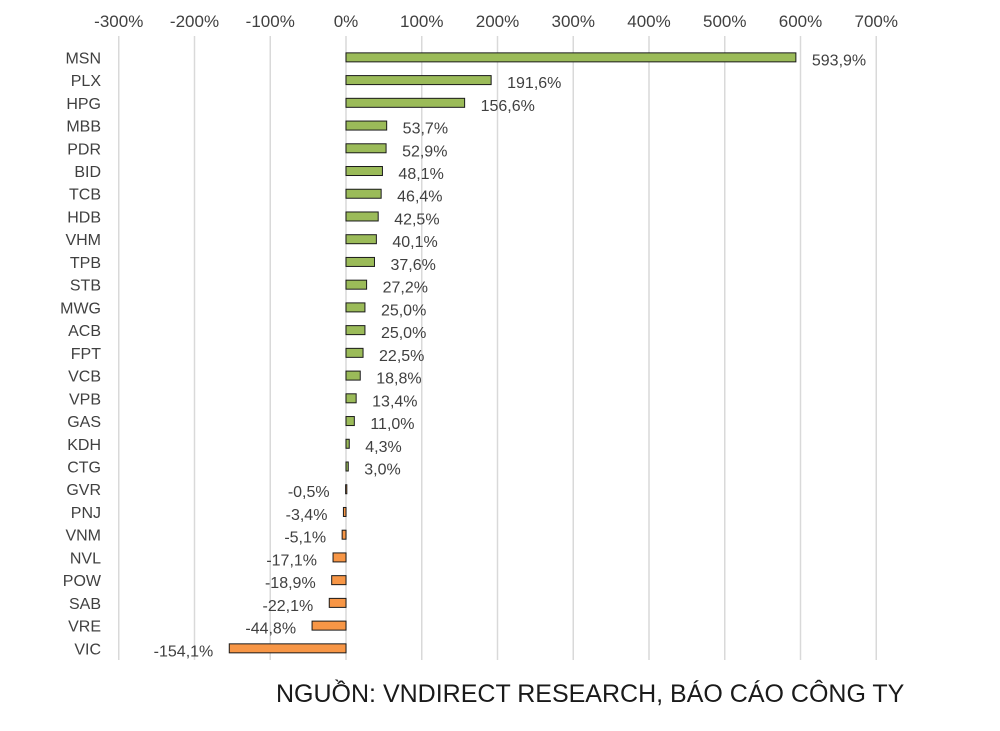 This screenshot has height=731, width=1000. What do you see at coordinates (85, 195) in the screenshot?
I see `category-label: TCB` at bounding box center [85, 195].